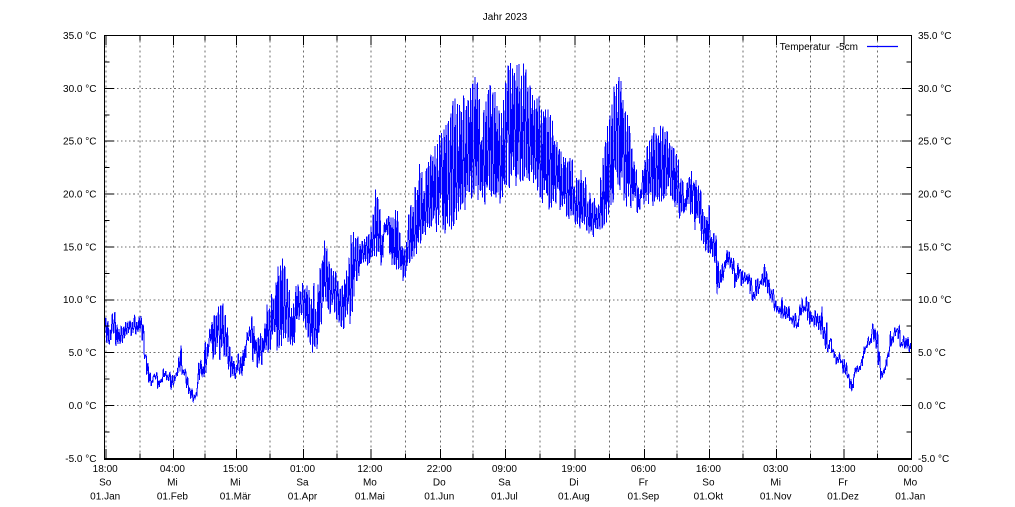  What do you see at coordinates (643, 469) in the screenshot?
I see `svg-text: 06:00` at bounding box center [643, 469].